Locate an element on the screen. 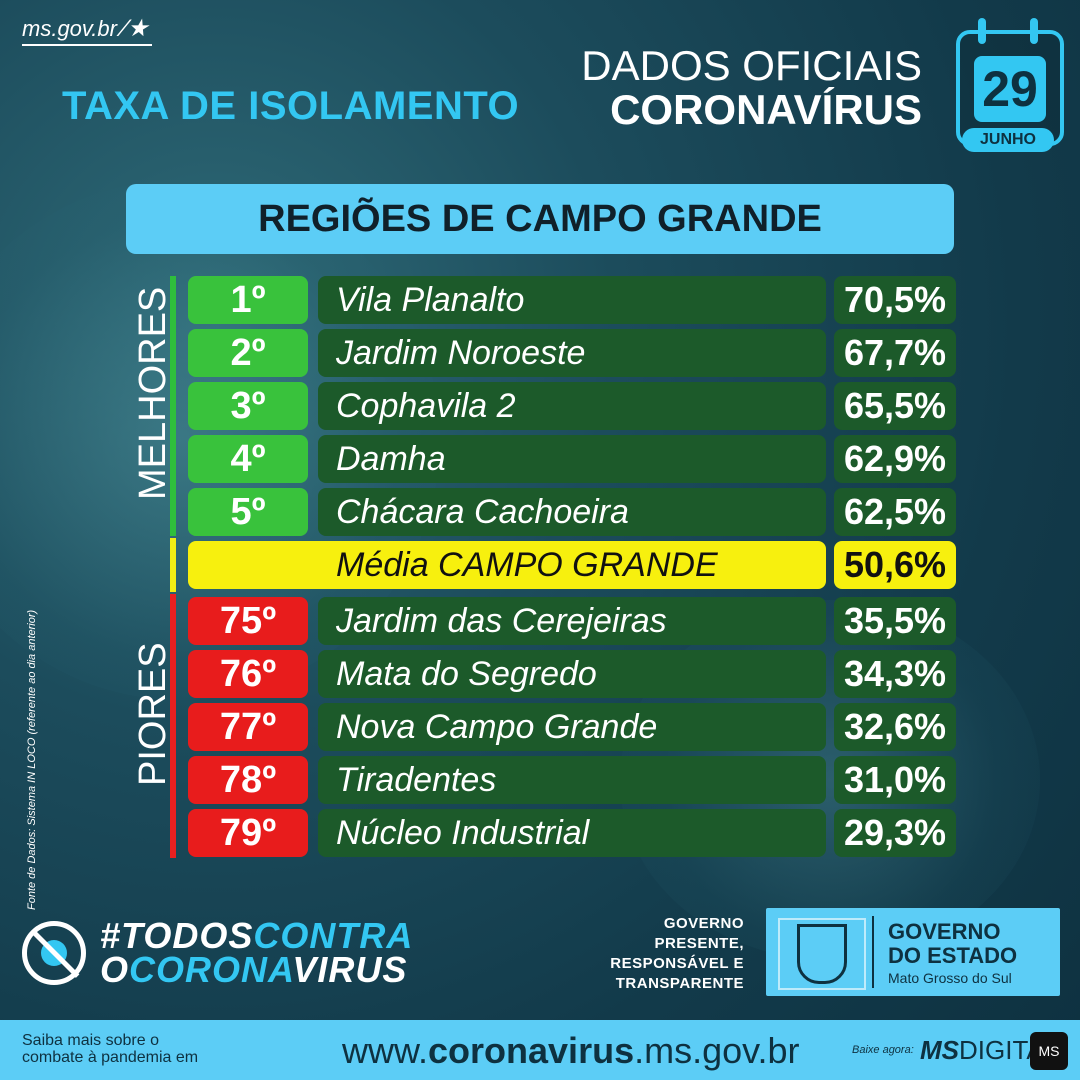 The image size is (1080, 1080). average-row: Média CAMPO GRANDE 50,6% is located at coordinates (572, 565).